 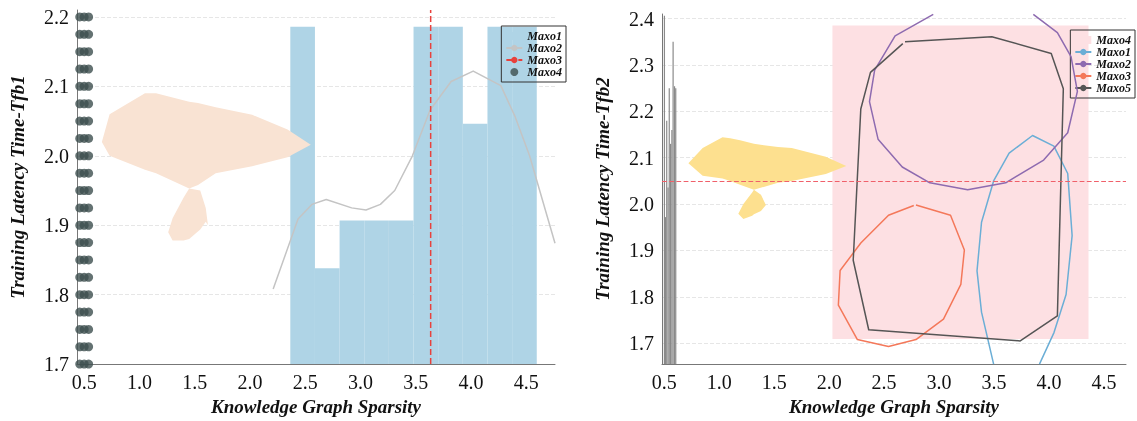 I want to click on y-axis-title: Training Latency Time-Tfb2, so click(x=602, y=188).